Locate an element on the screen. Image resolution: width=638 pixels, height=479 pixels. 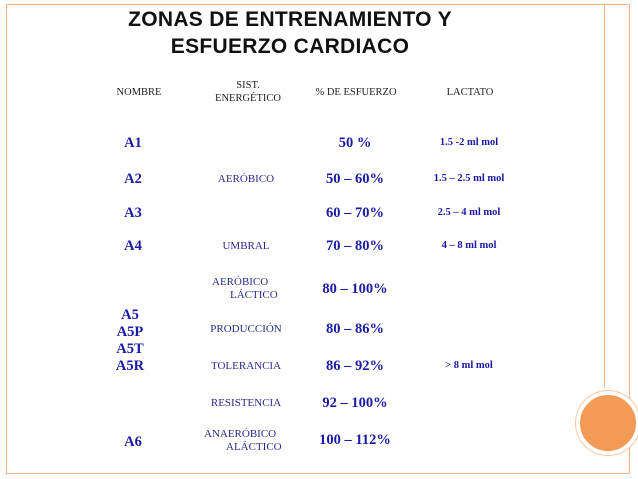
lactato-a2: 1.5 – 2.5 ml mol is located at coordinates (469, 178).